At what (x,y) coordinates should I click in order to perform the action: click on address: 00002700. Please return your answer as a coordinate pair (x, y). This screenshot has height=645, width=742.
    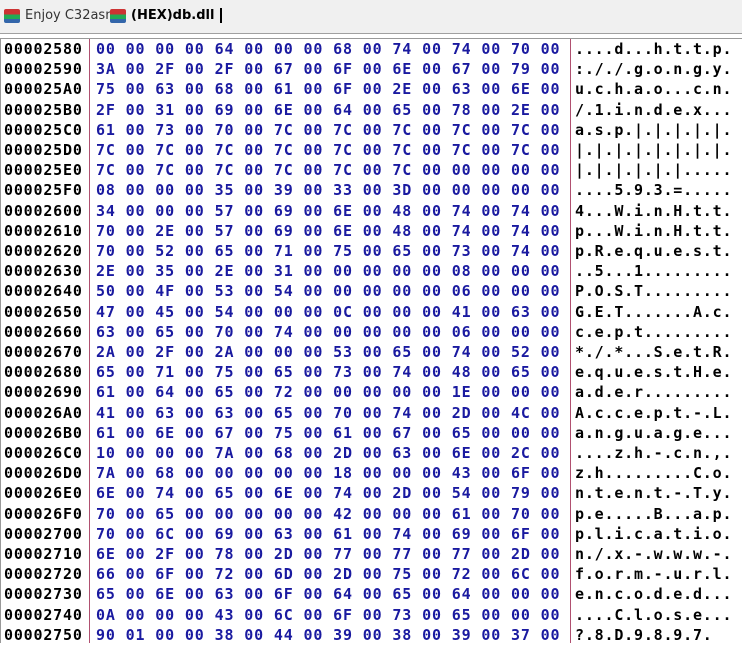
    Looking at the image, I should click on (43, 533).